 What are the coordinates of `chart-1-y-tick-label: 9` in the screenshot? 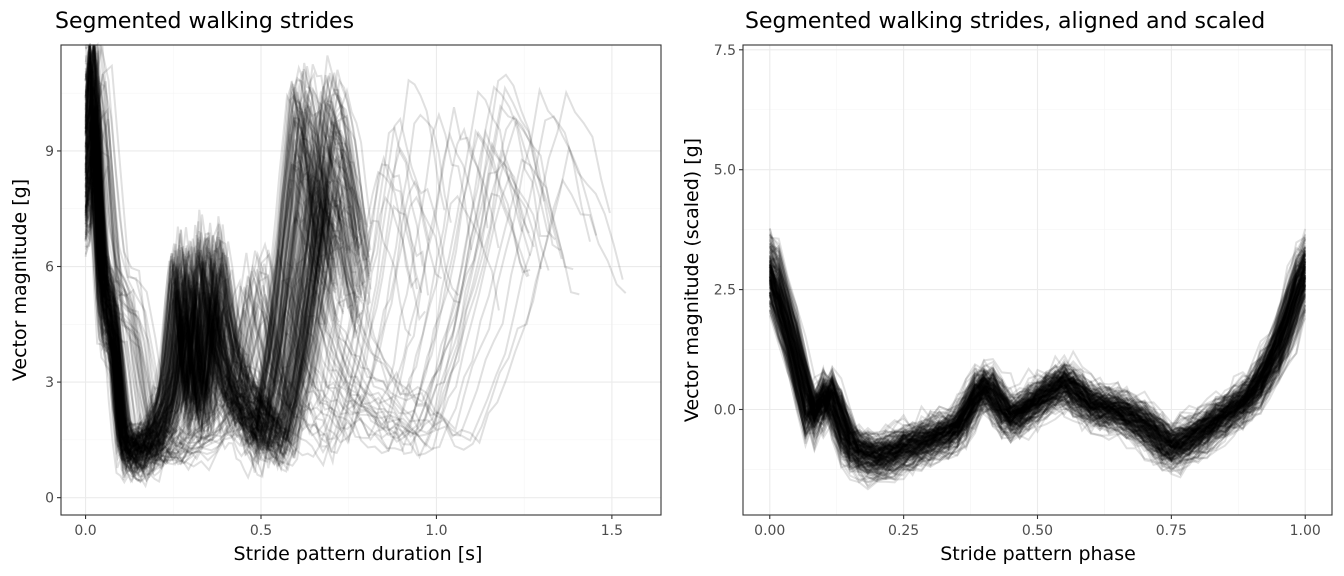 It's located at (49, 152).